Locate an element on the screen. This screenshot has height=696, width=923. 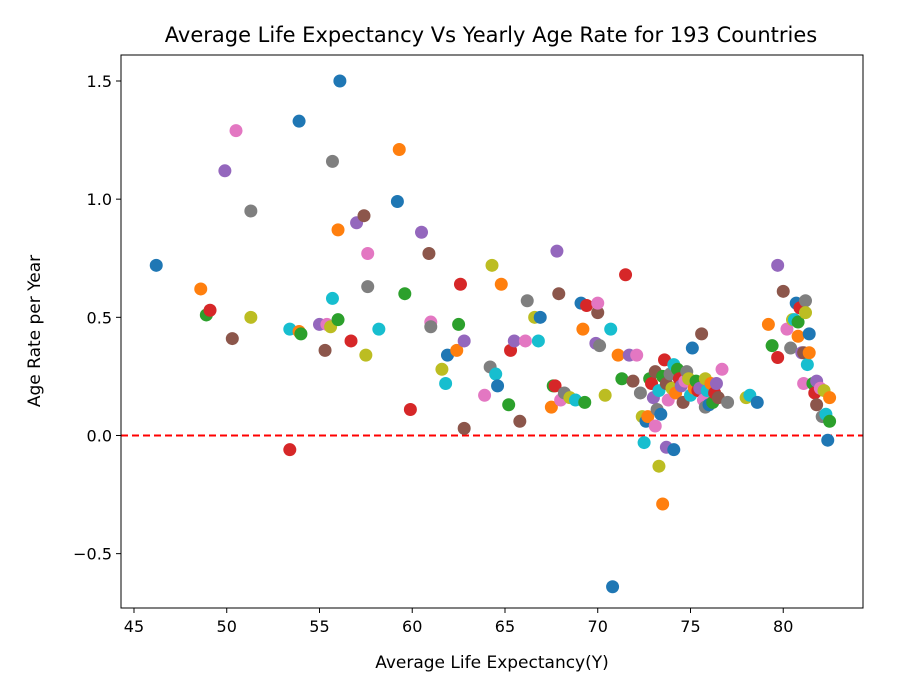
y-axis-label: Age Rate per Year is located at coordinates (35, 331).